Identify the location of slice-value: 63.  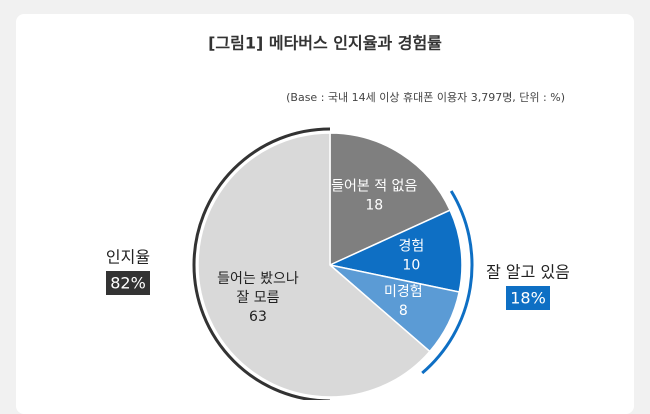
(258, 317).